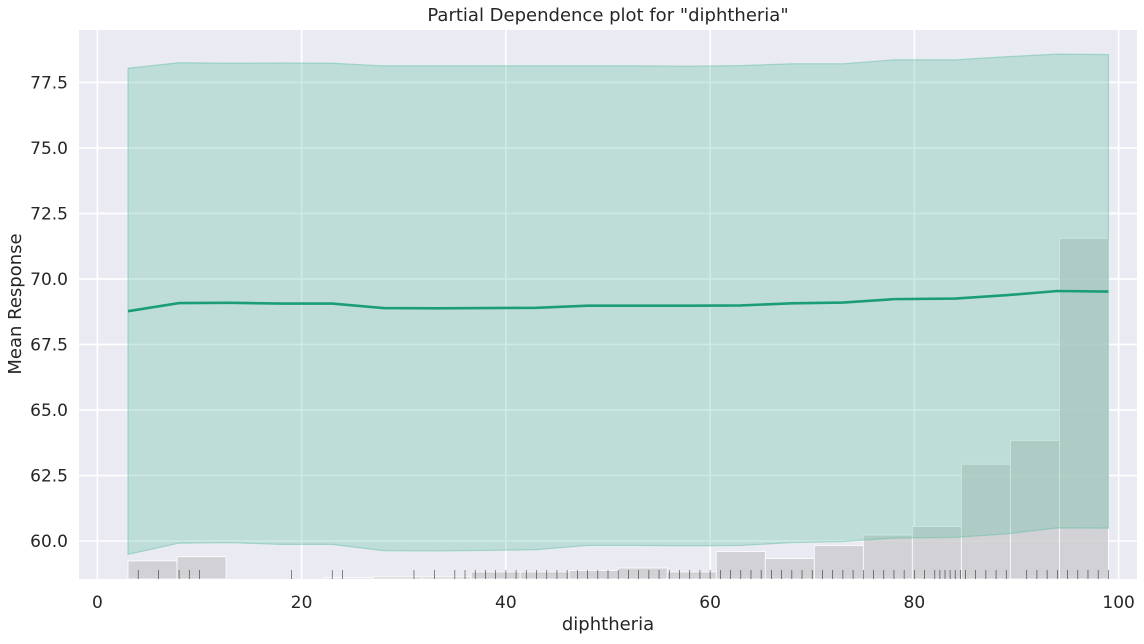 This screenshot has width=1144, height=644. Describe the element at coordinates (97, 603) in the screenshot. I see `x-tick-label: 0` at that location.